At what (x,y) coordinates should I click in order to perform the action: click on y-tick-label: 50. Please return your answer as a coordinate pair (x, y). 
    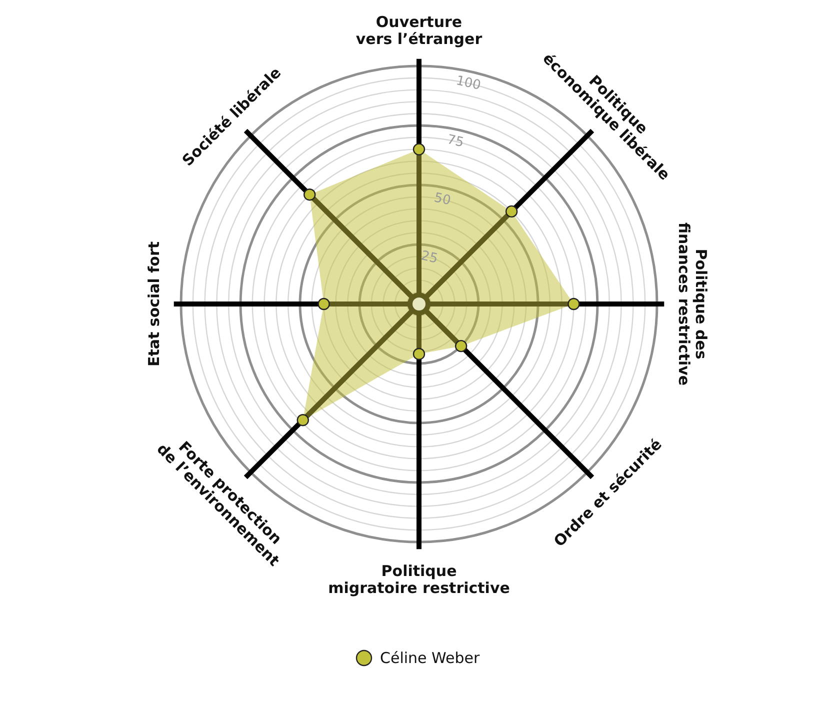
    Looking at the image, I should click on (442, 199).